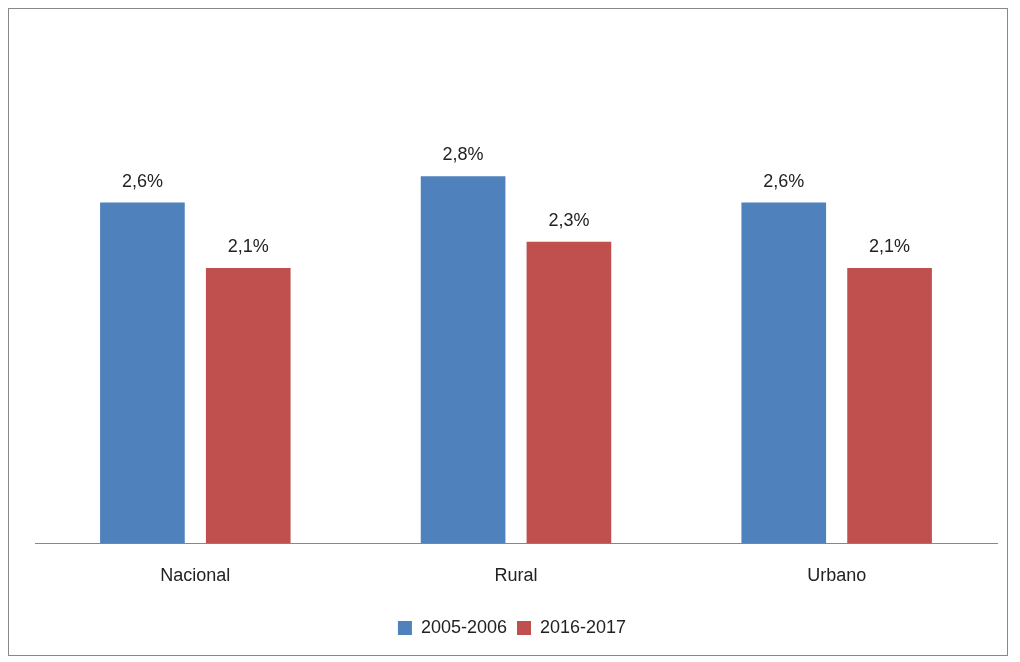 The image size is (1020, 662). Describe the element at coordinates (837, 575) in the screenshot. I see `x-tick-label: Urbano` at that location.